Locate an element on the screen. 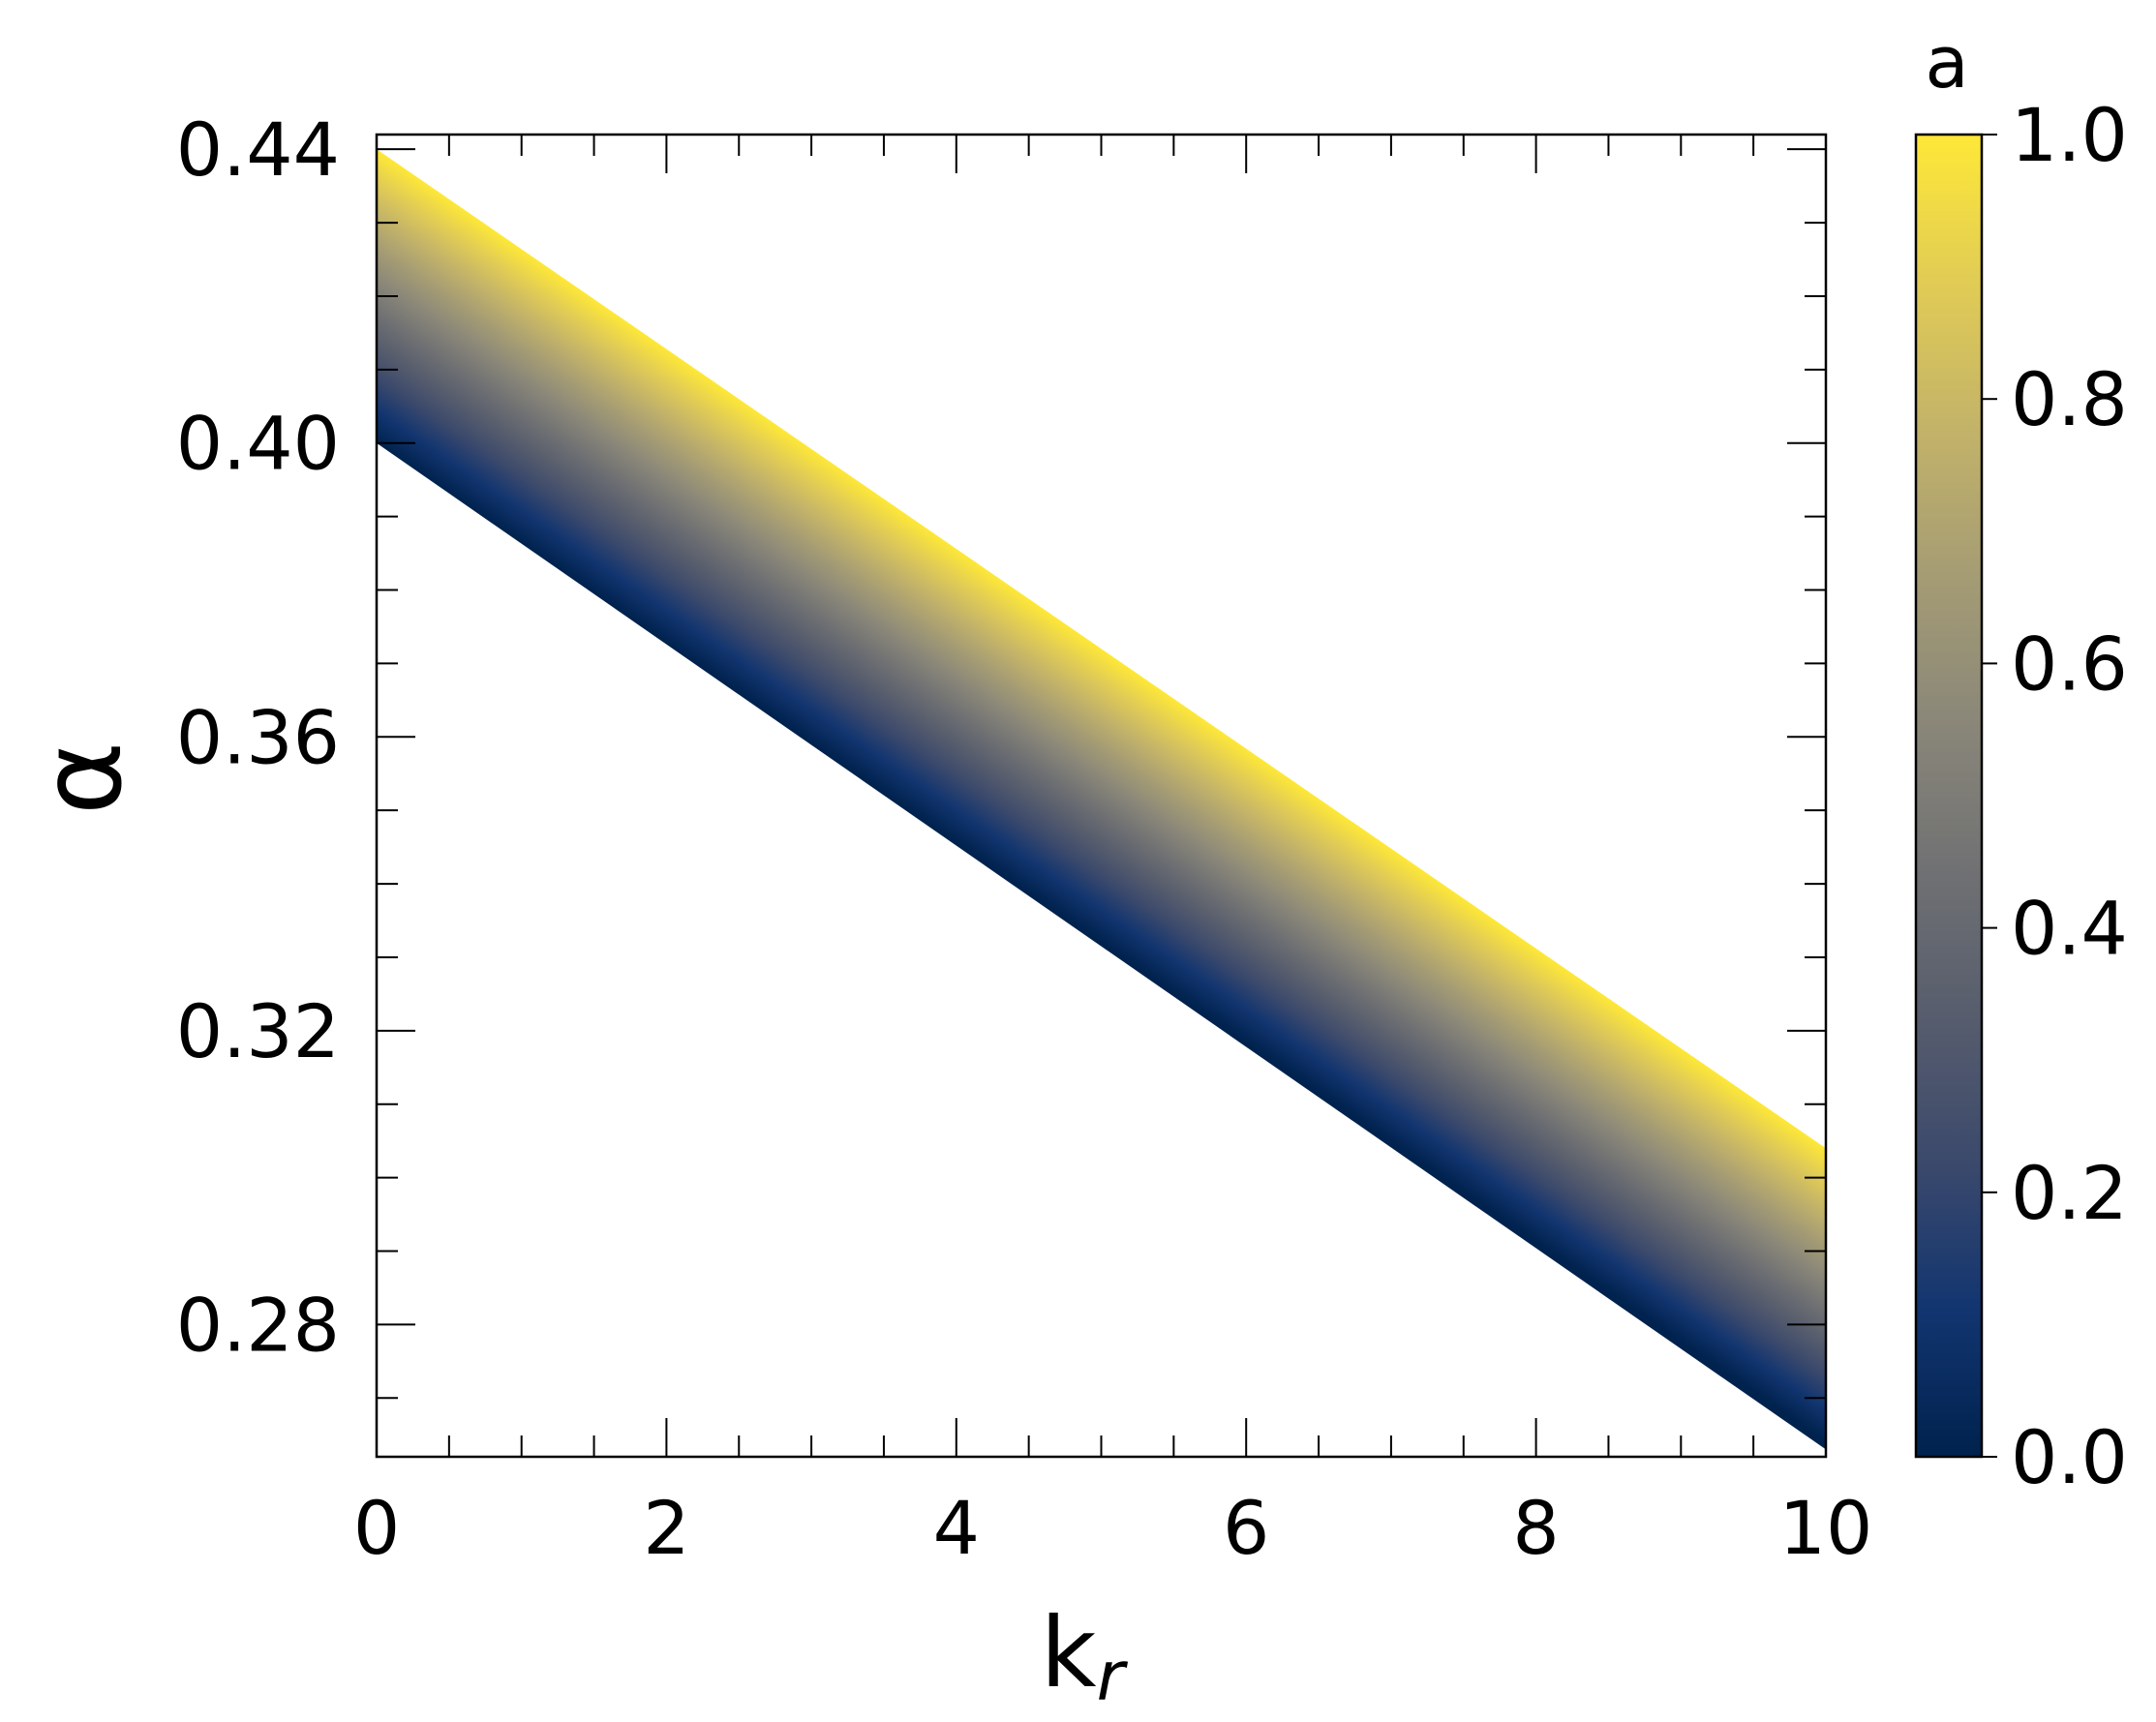 The width and height of the screenshot is (2156, 1722). colorbar-tick-label: 1.0 is located at coordinates (2069, 135).